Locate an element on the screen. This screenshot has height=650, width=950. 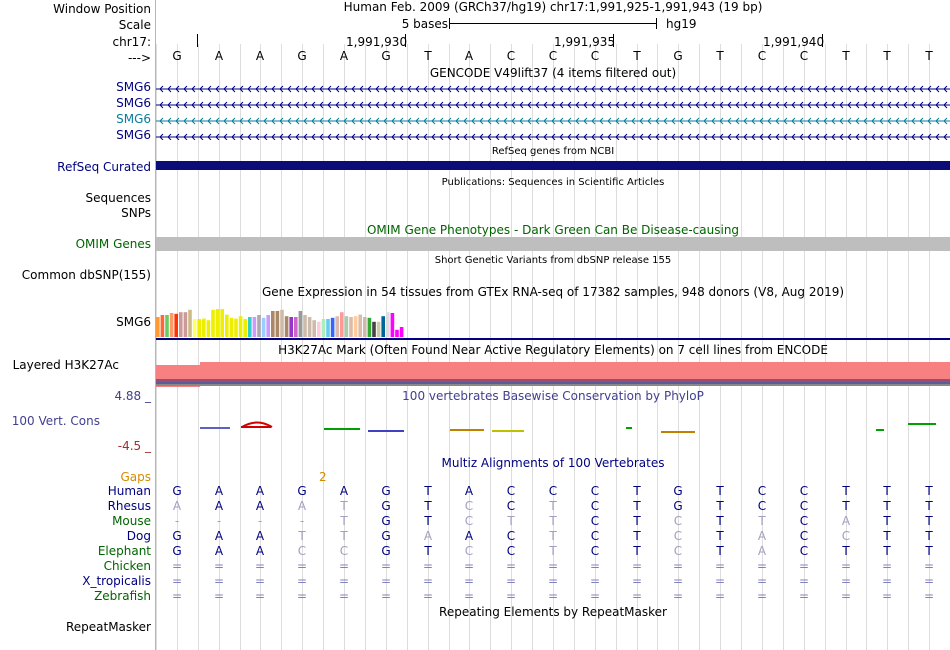
refseq-gene-bar is located at coordinates (553, 165).